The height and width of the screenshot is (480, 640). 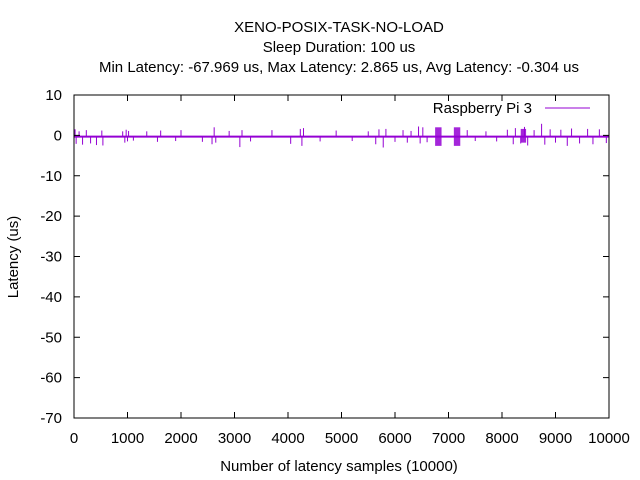 I want to click on x-tick-label: 0, so click(x=74, y=438).